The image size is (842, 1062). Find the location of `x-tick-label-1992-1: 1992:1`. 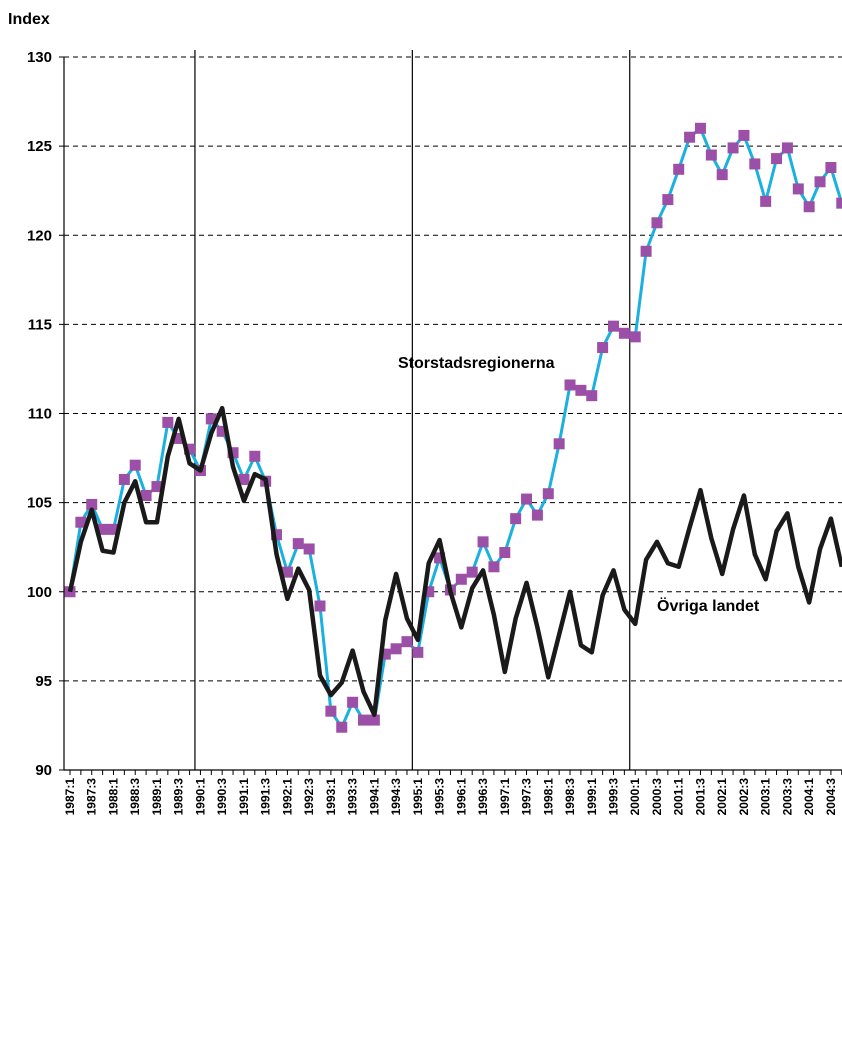

x-tick-label-1992-1: 1992:1 is located at coordinates (287, 797).